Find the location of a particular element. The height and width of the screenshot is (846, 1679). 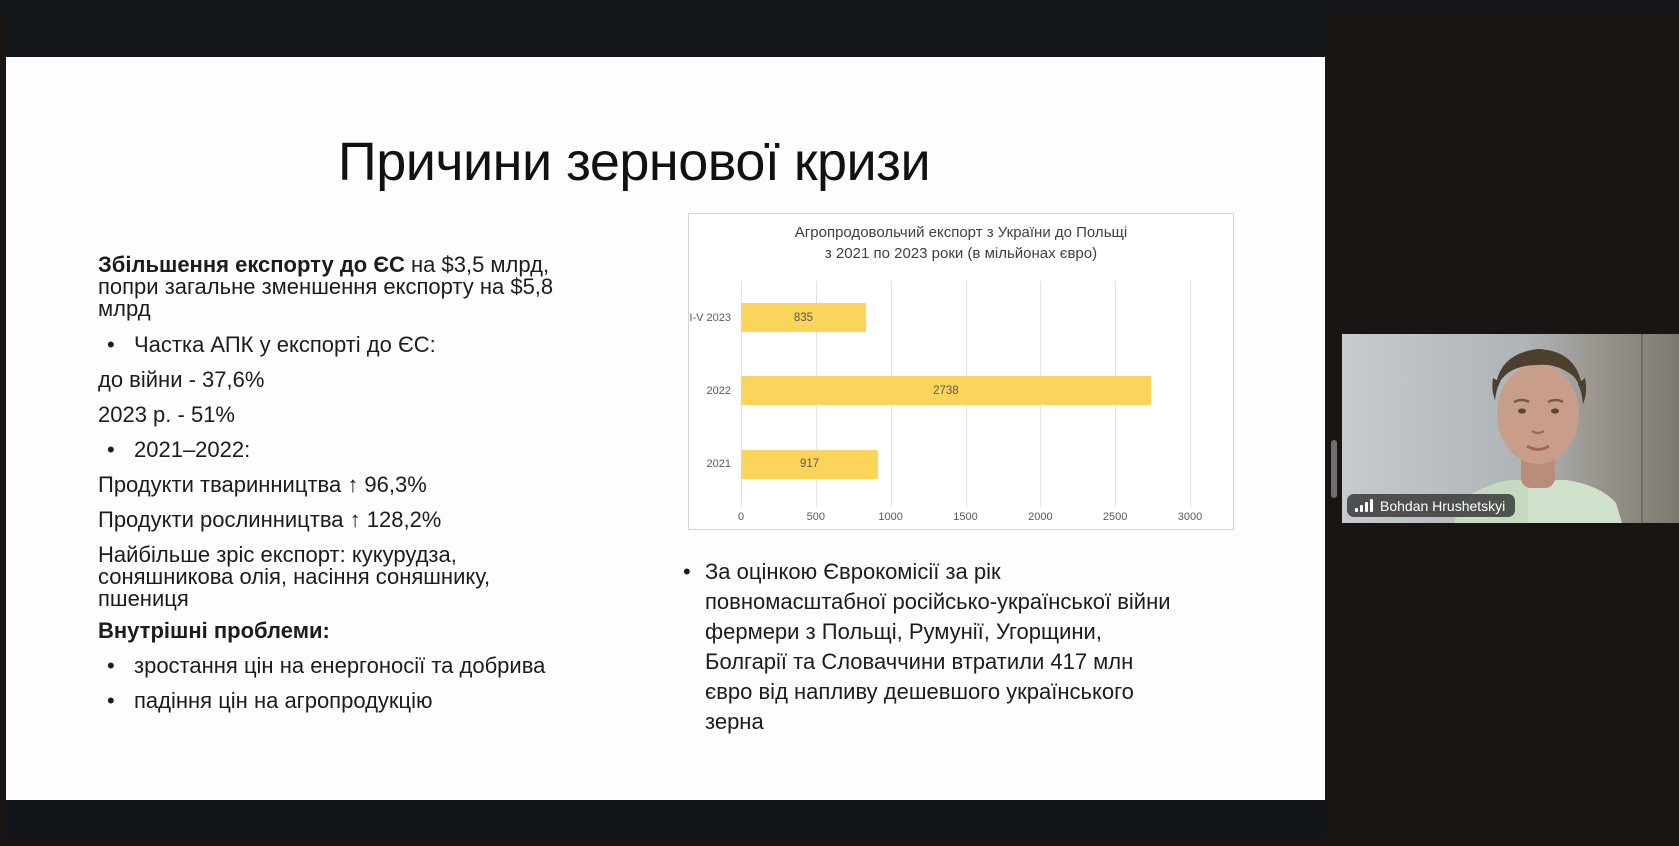

chart-category-label: 2022 is located at coordinates (718, 390).